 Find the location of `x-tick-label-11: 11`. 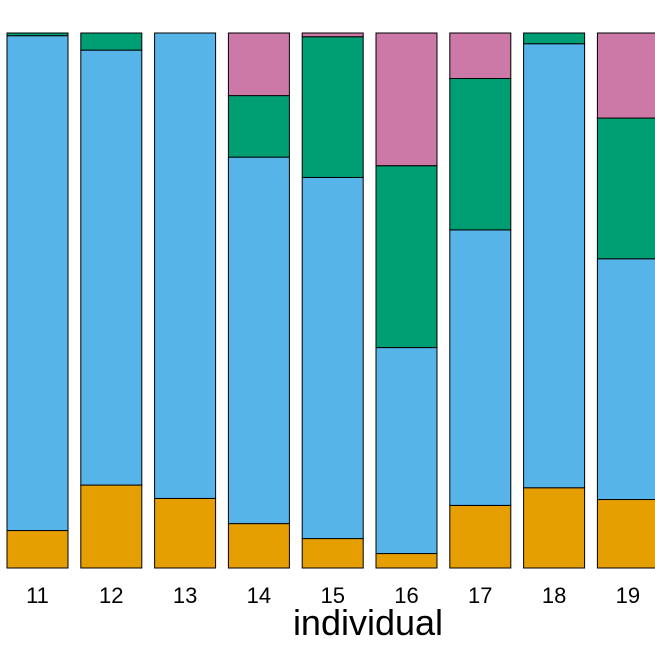

x-tick-label-11: 11 is located at coordinates (37, 595).